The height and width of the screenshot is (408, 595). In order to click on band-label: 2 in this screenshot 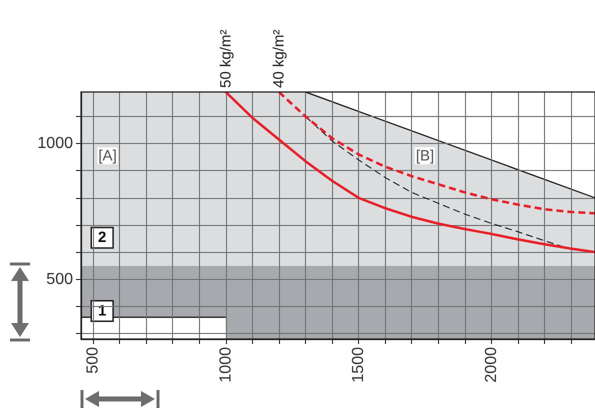, I will do `click(102, 237)`.